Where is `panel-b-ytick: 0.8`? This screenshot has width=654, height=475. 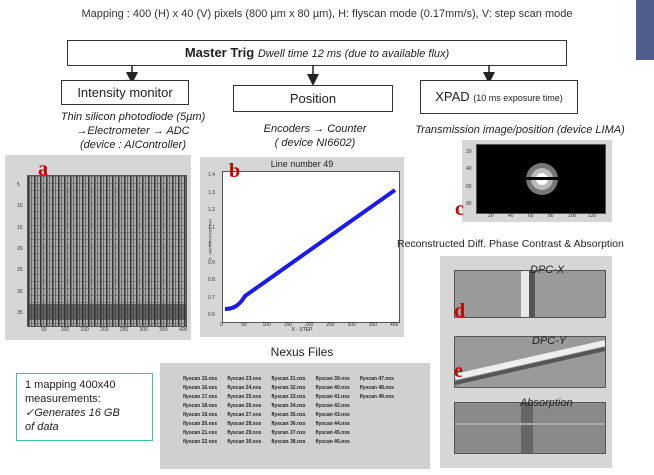
panel-b-ytick: 0.8 is located at coordinates (211, 280).